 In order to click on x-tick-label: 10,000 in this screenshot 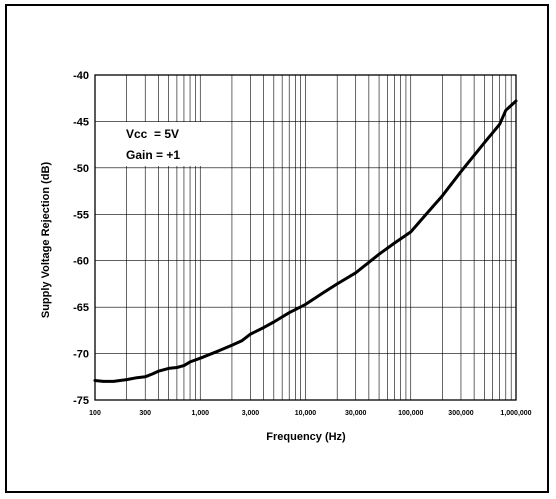, I will do `click(306, 413)`.